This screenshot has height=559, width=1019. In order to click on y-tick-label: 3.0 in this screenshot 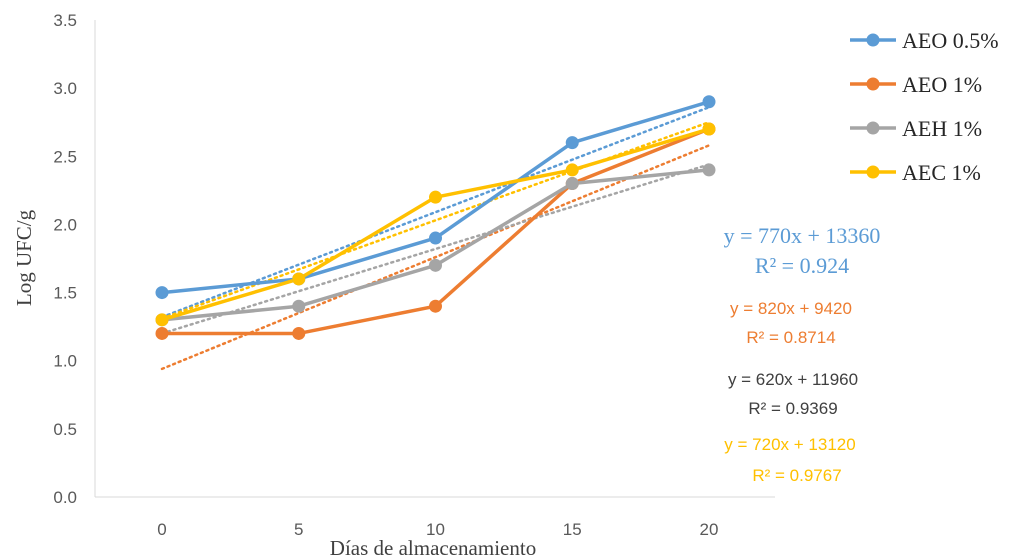, I will do `click(65, 88)`.